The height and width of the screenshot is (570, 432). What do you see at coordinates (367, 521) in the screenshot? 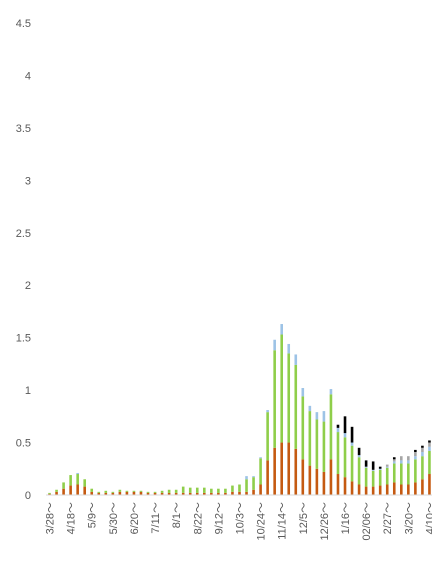
I see `x-tick-label: 02/06～` at bounding box center [367, 521].